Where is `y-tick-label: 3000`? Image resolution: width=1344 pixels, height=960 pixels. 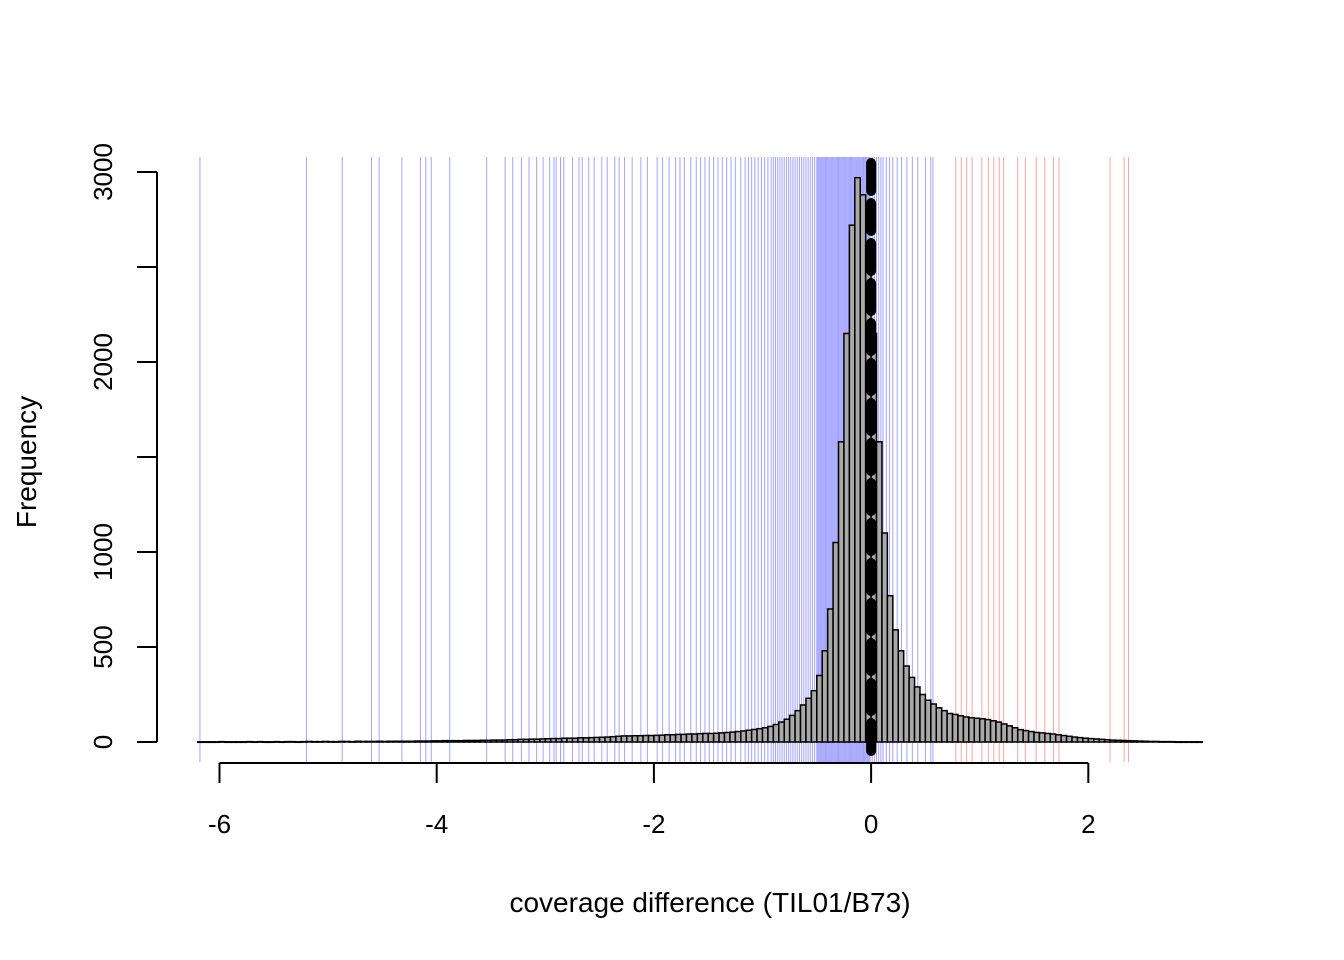 y-tick-label: 3000 is located at coordinates (103, 172).